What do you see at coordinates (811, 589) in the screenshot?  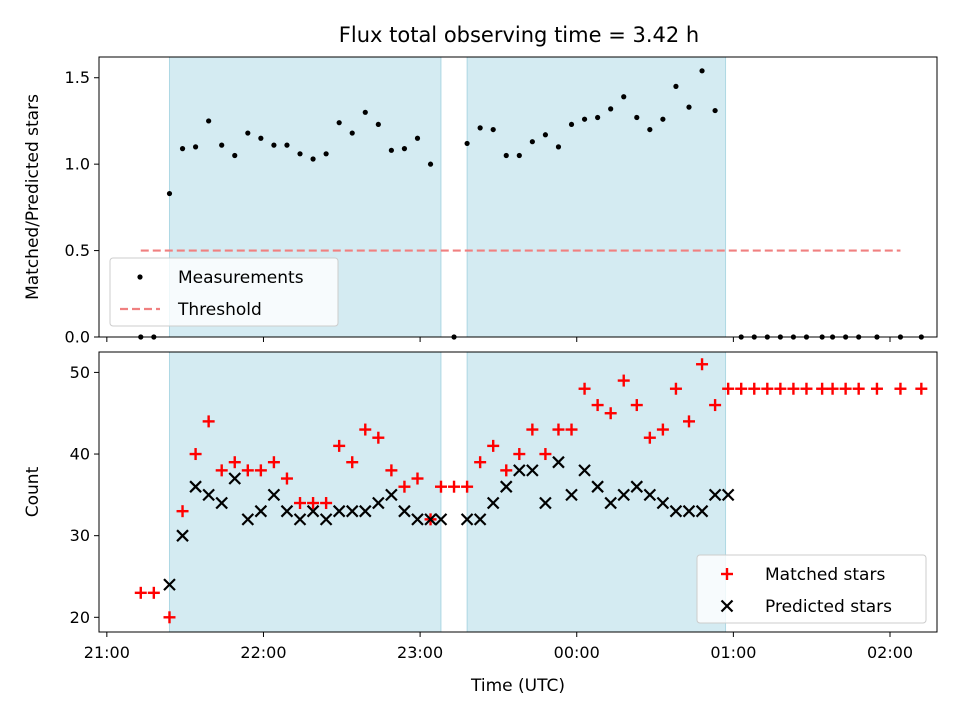 I see `bottom-legend-box` at bounding box center [811, 589].